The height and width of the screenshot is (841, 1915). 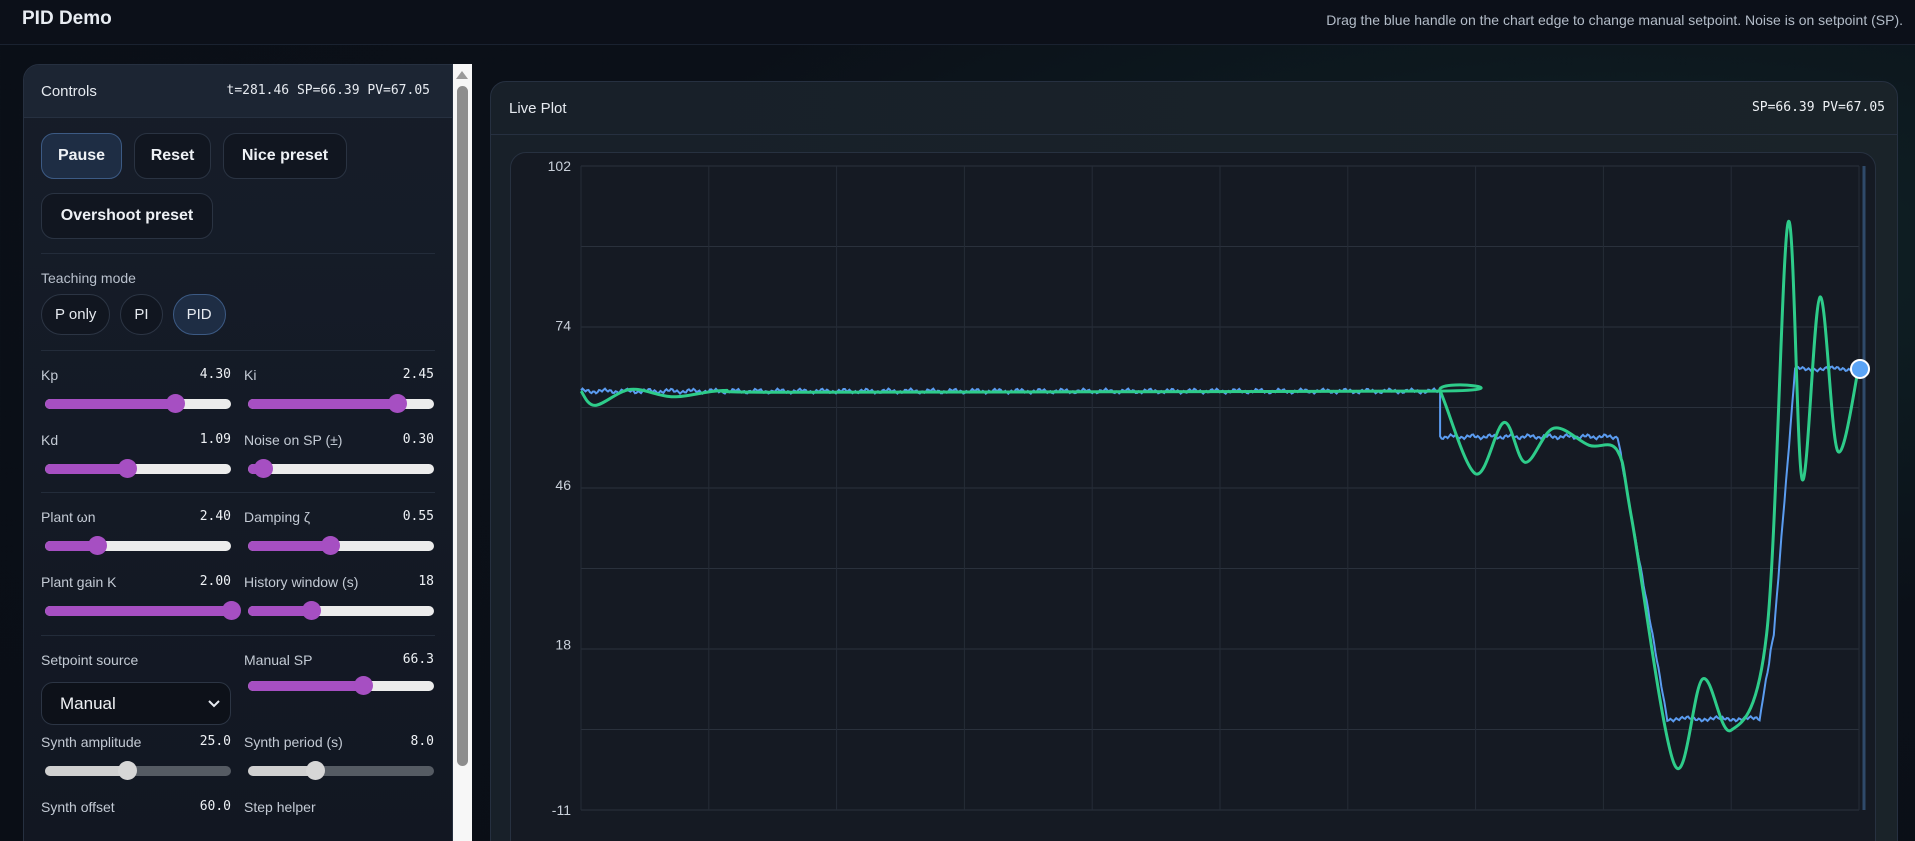 I want to click on controls-header: Controls t=281.46 SP=66.39 PV=67.05, so click(x=238, y=91).